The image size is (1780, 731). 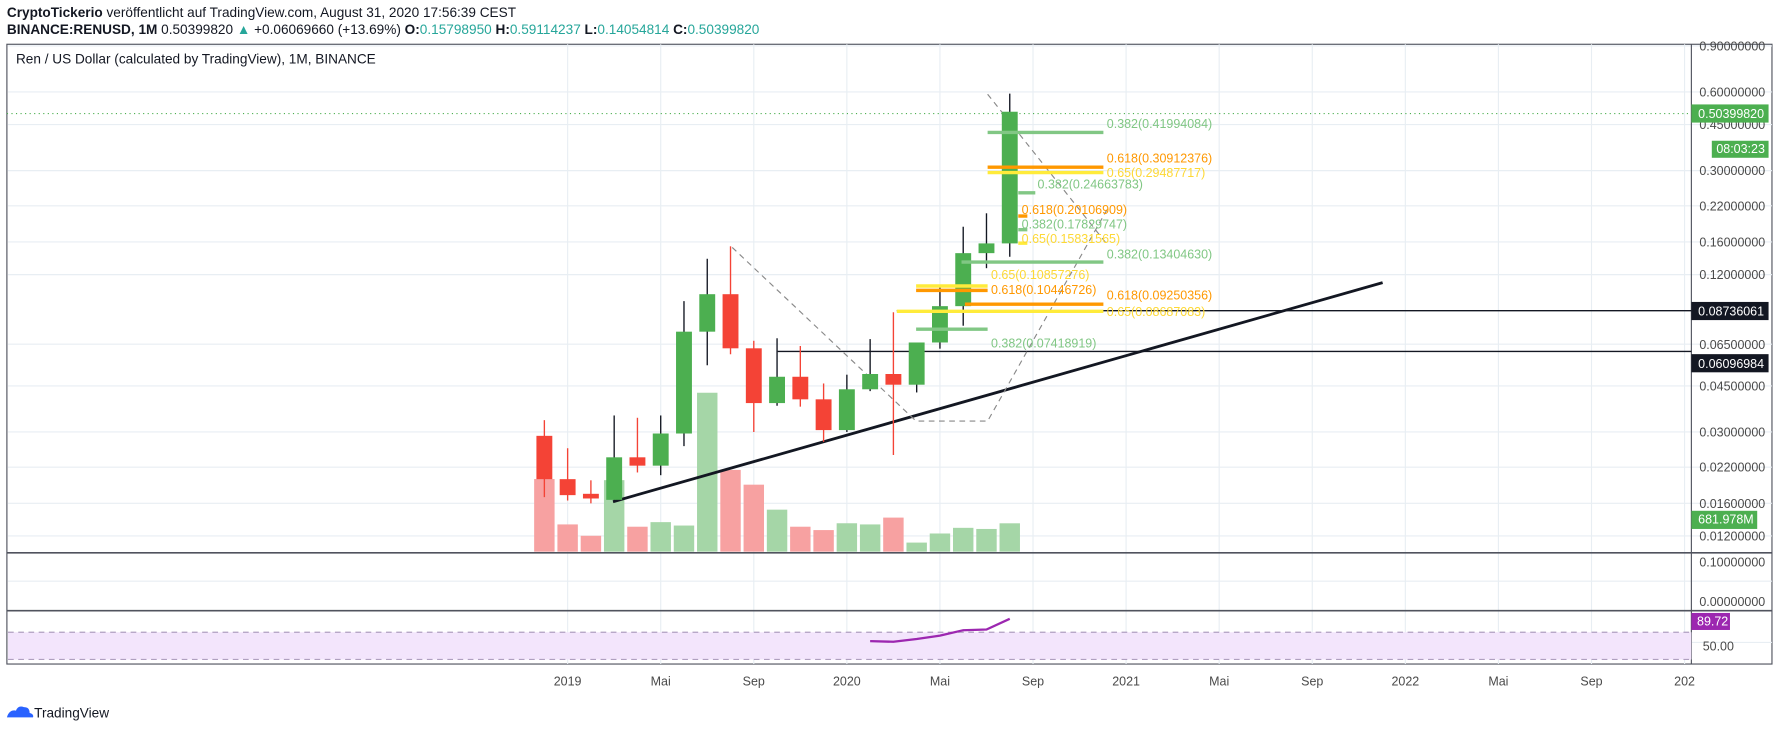 What do you see at coordinates (633, 29) in the screenshot?
I see `low-value: 0.14054814` at bounding box center [633, 29].